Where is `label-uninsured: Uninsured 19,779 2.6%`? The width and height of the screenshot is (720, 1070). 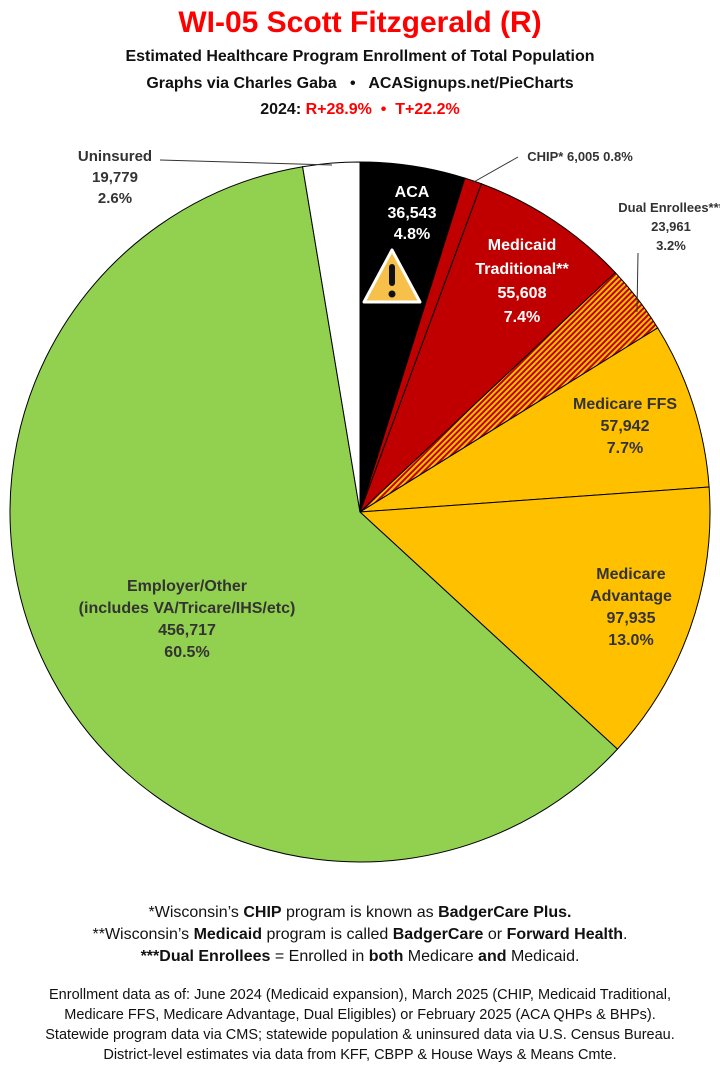
label-uninsured: Uninsured 19,779 2.6% is located at coordinates (115, 177).